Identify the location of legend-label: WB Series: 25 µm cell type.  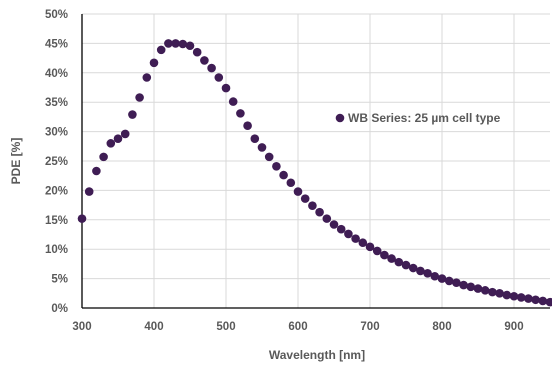
(424, 118).